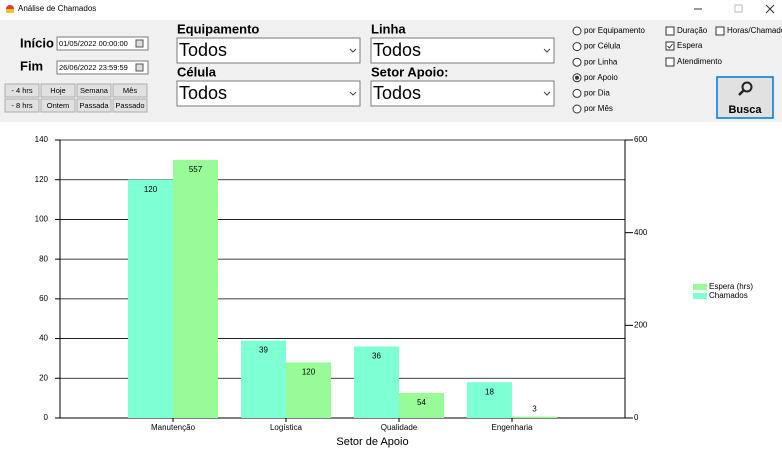  Describe the element at coordinates (754, 30) in the screenshot. I see `checkbox-label: Horas/Chamado` at that location.